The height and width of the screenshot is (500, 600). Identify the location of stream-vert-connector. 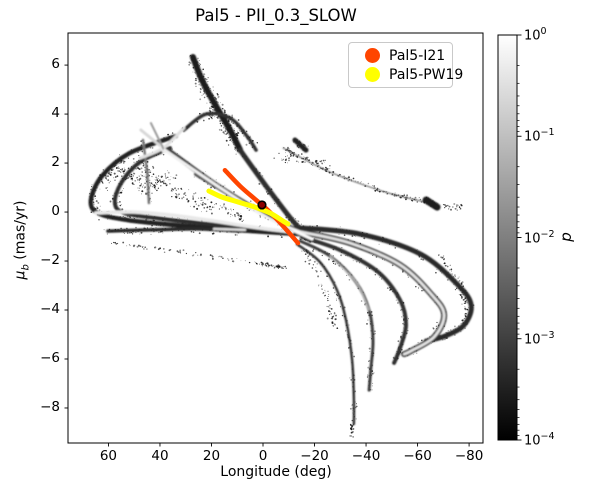
(146, 171).